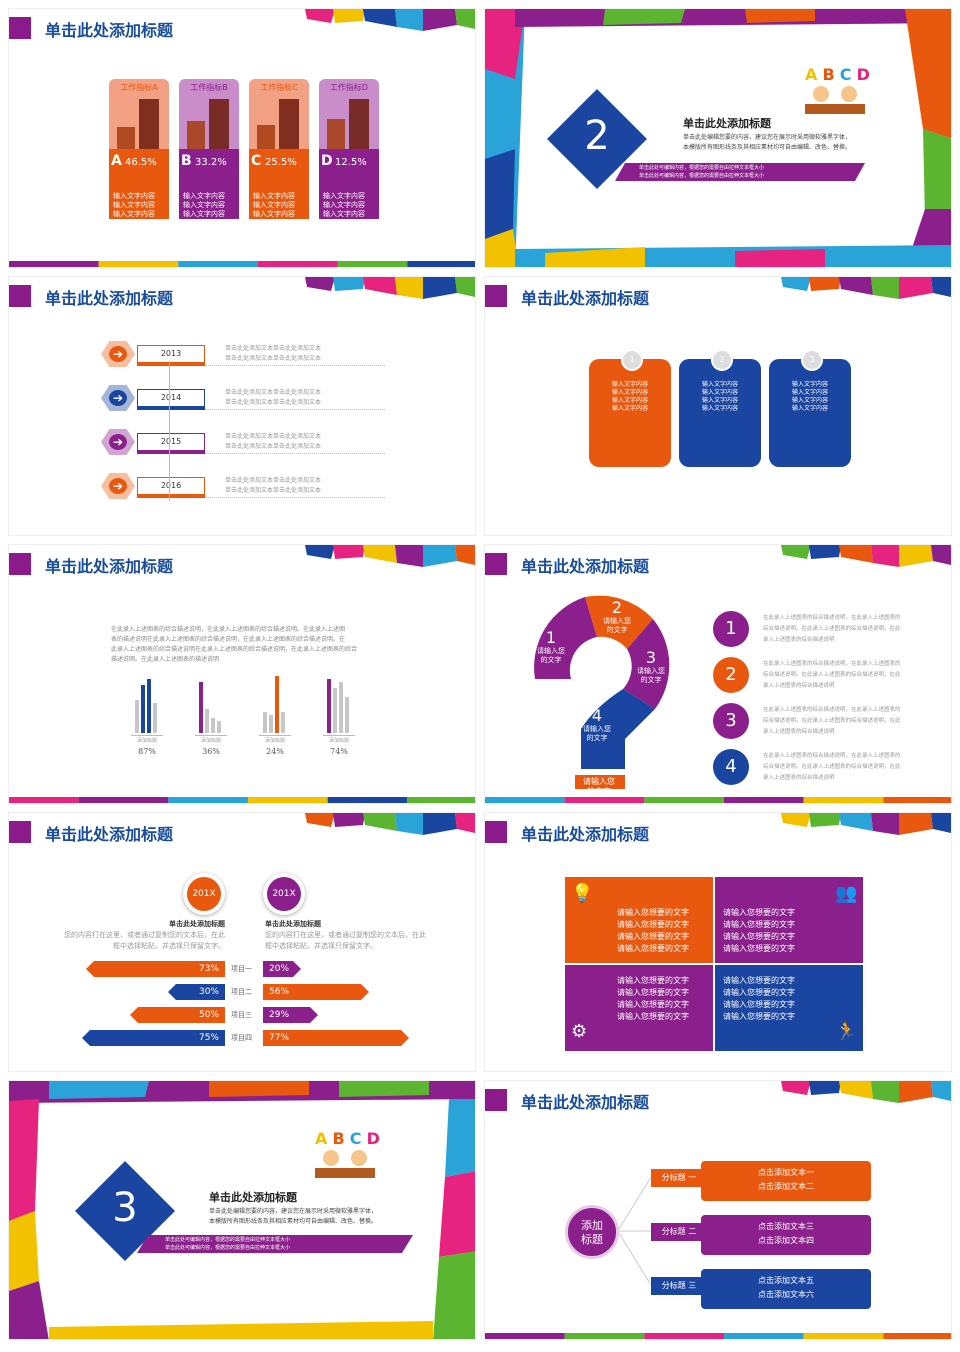 The image size is (960, 1352). I want to click on left-value-arrow: 30%, so click(196, 992).